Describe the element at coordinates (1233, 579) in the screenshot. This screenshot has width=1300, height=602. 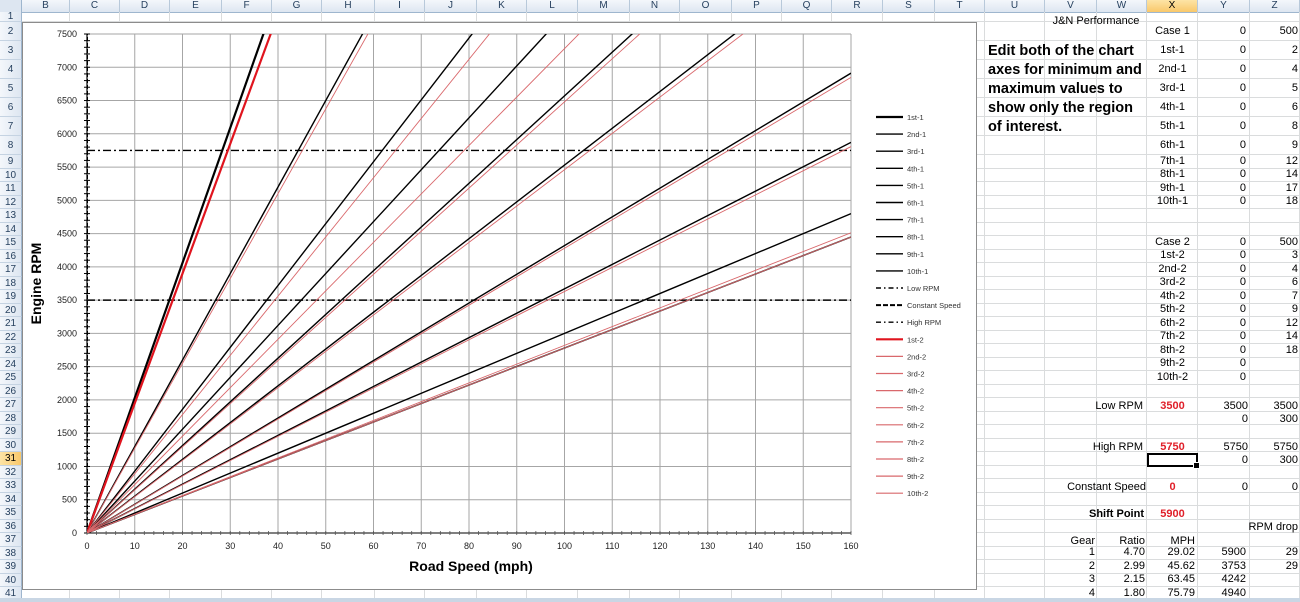
I see `gear-rpm-cell: 4242` at that location.